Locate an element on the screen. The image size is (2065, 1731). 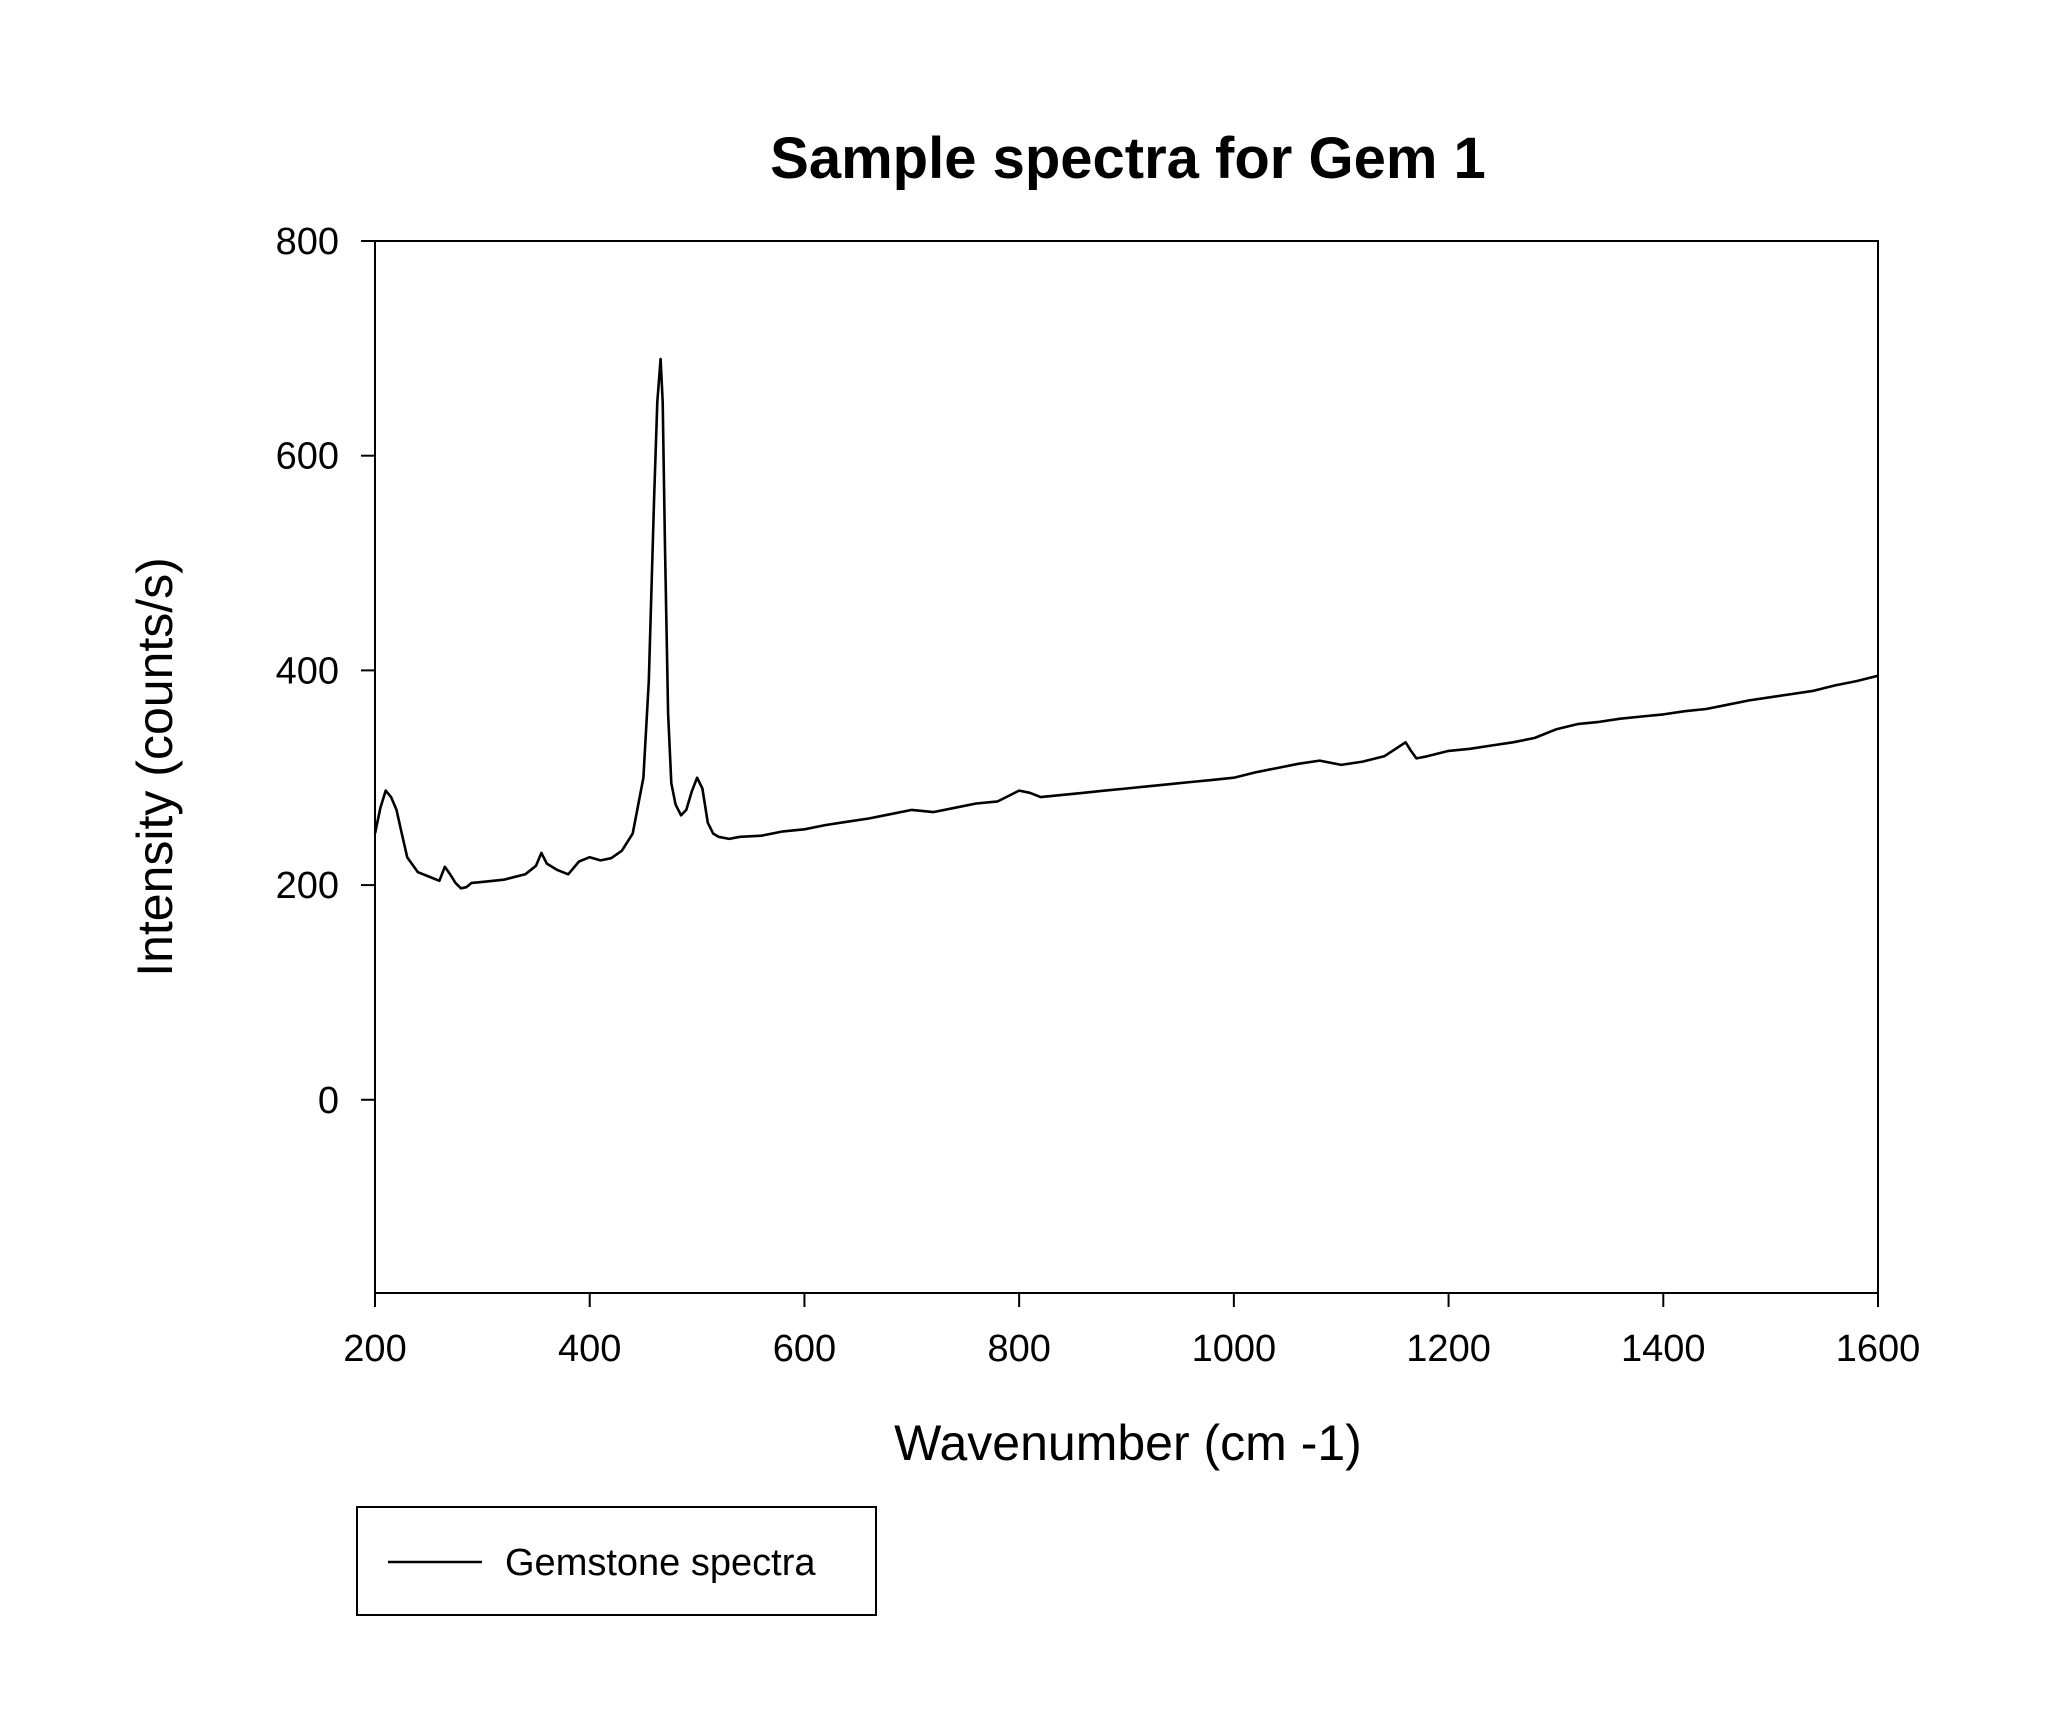
x-tick-label: 600 is located at coordinates (804, 1349).